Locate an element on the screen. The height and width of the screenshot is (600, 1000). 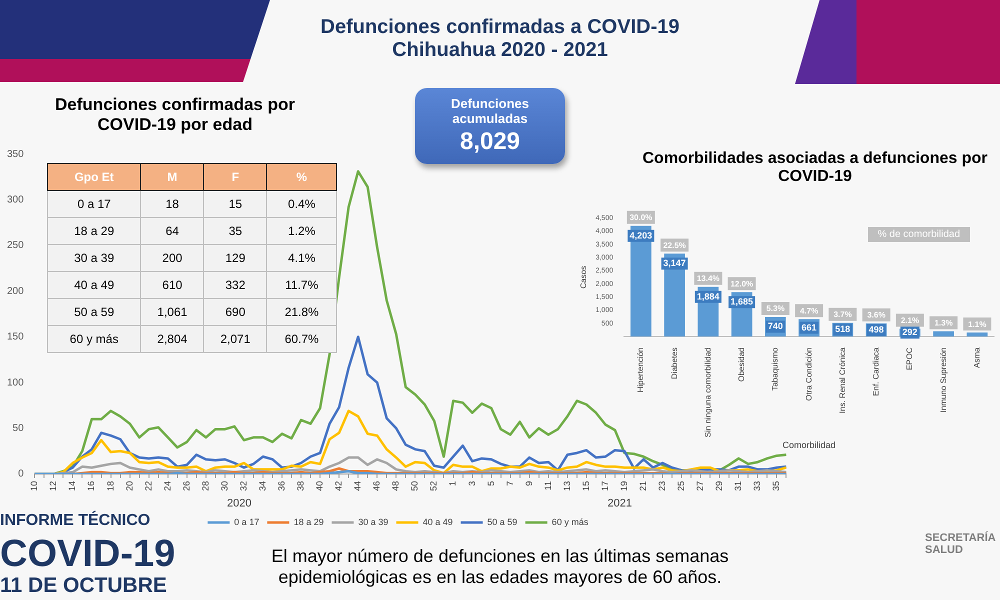
annotation: 8,029 is located at coordinates (490, 142).